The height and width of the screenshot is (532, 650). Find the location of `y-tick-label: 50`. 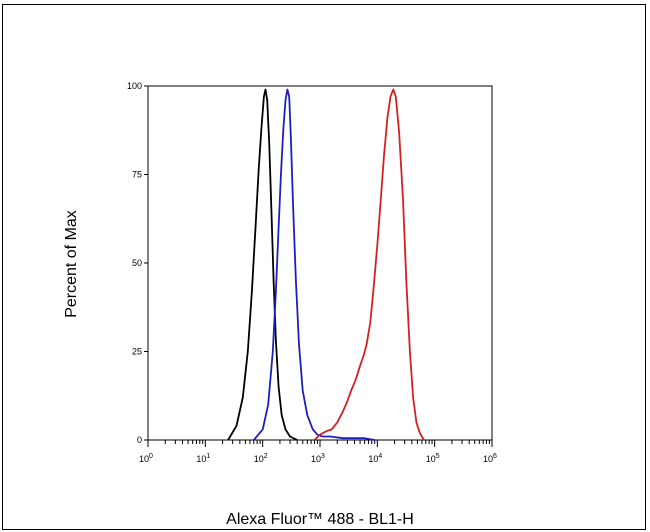

y-tick-label: 50 is located at coordinates (137, 263).